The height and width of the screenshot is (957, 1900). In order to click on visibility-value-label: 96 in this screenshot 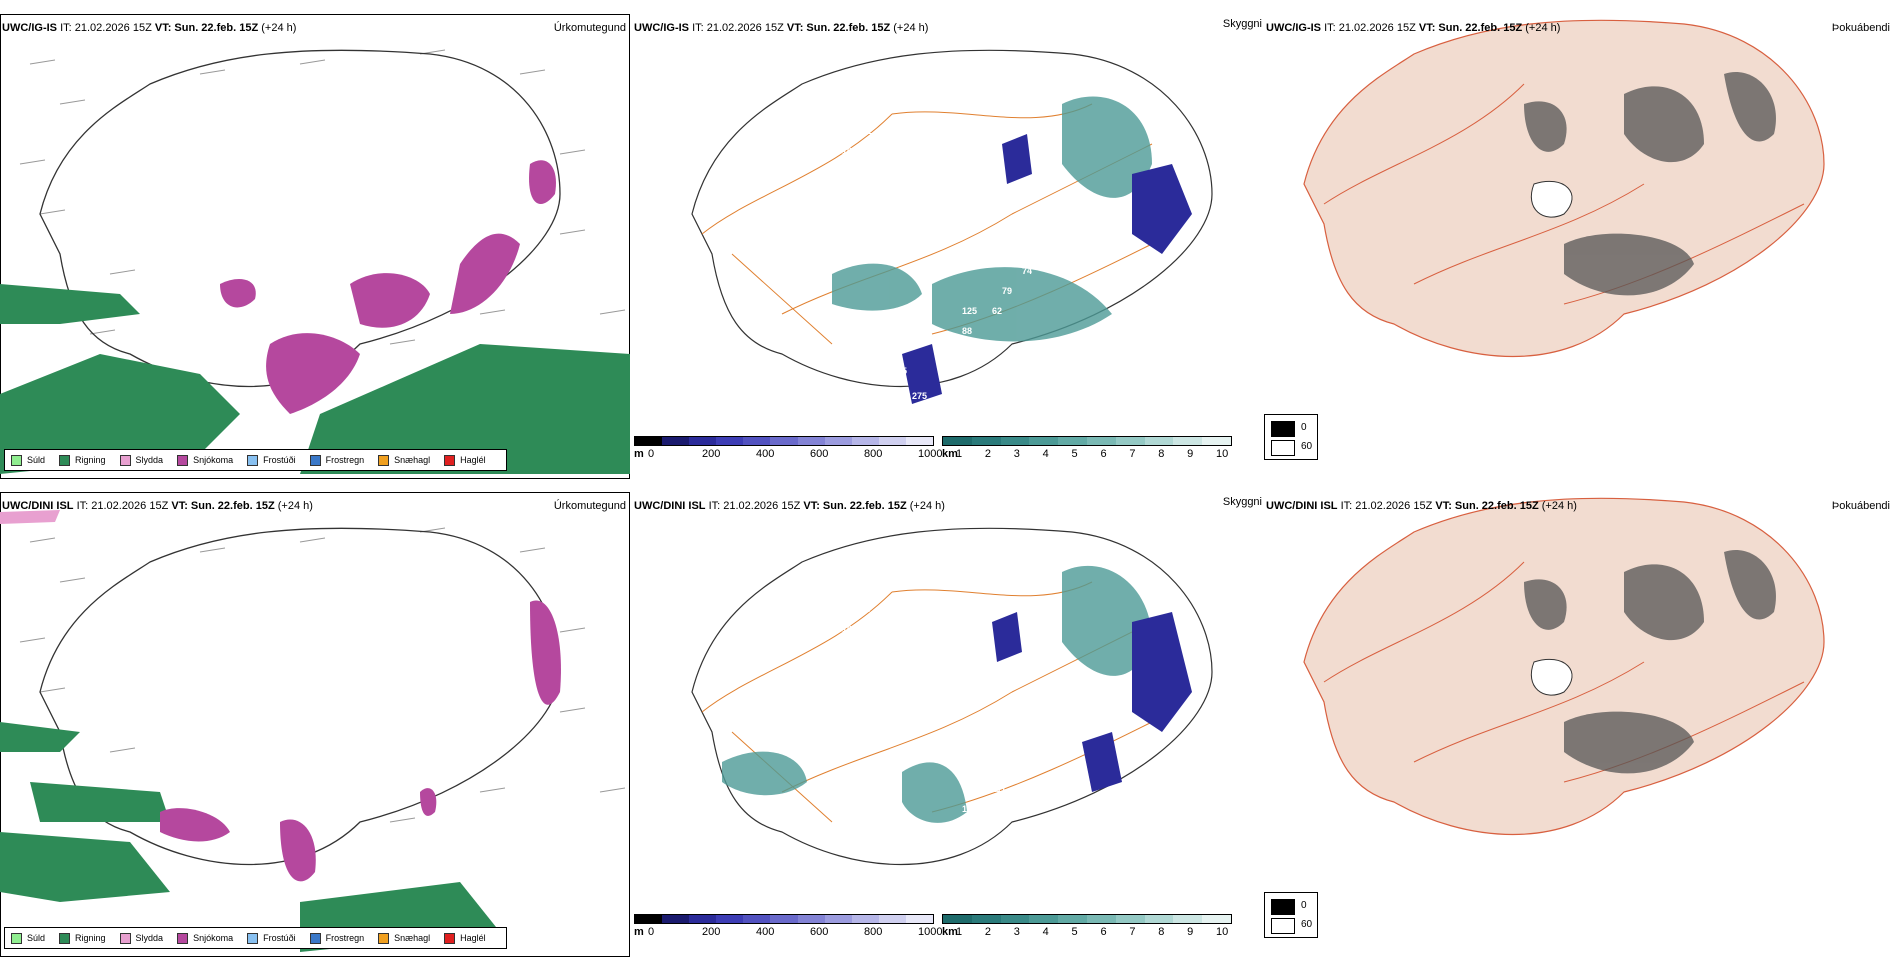, I will do `click(987, 589)`.